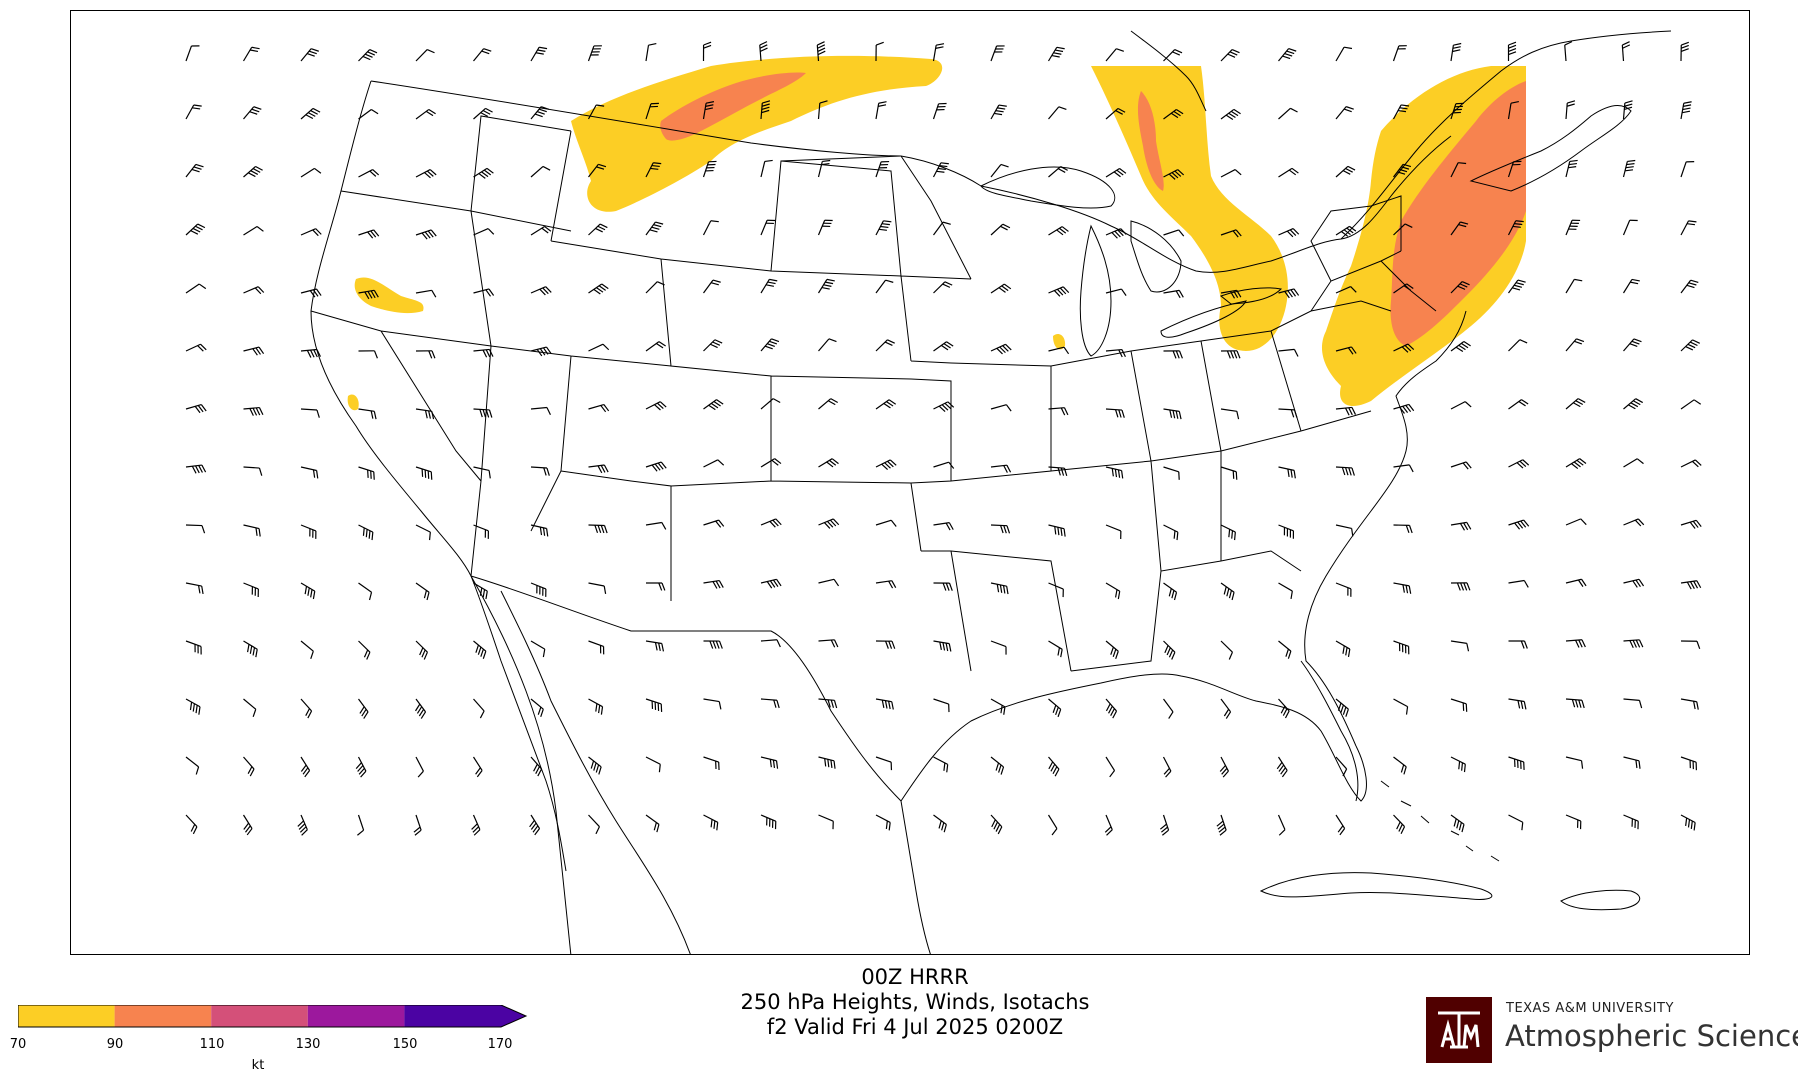 The height and width of the screenshot is (1084, 1798). What do you see at coordinates (513, 1016) in the screenshot?
I see `colorbar-extend-arrow` at bounding box center [513, 1016].